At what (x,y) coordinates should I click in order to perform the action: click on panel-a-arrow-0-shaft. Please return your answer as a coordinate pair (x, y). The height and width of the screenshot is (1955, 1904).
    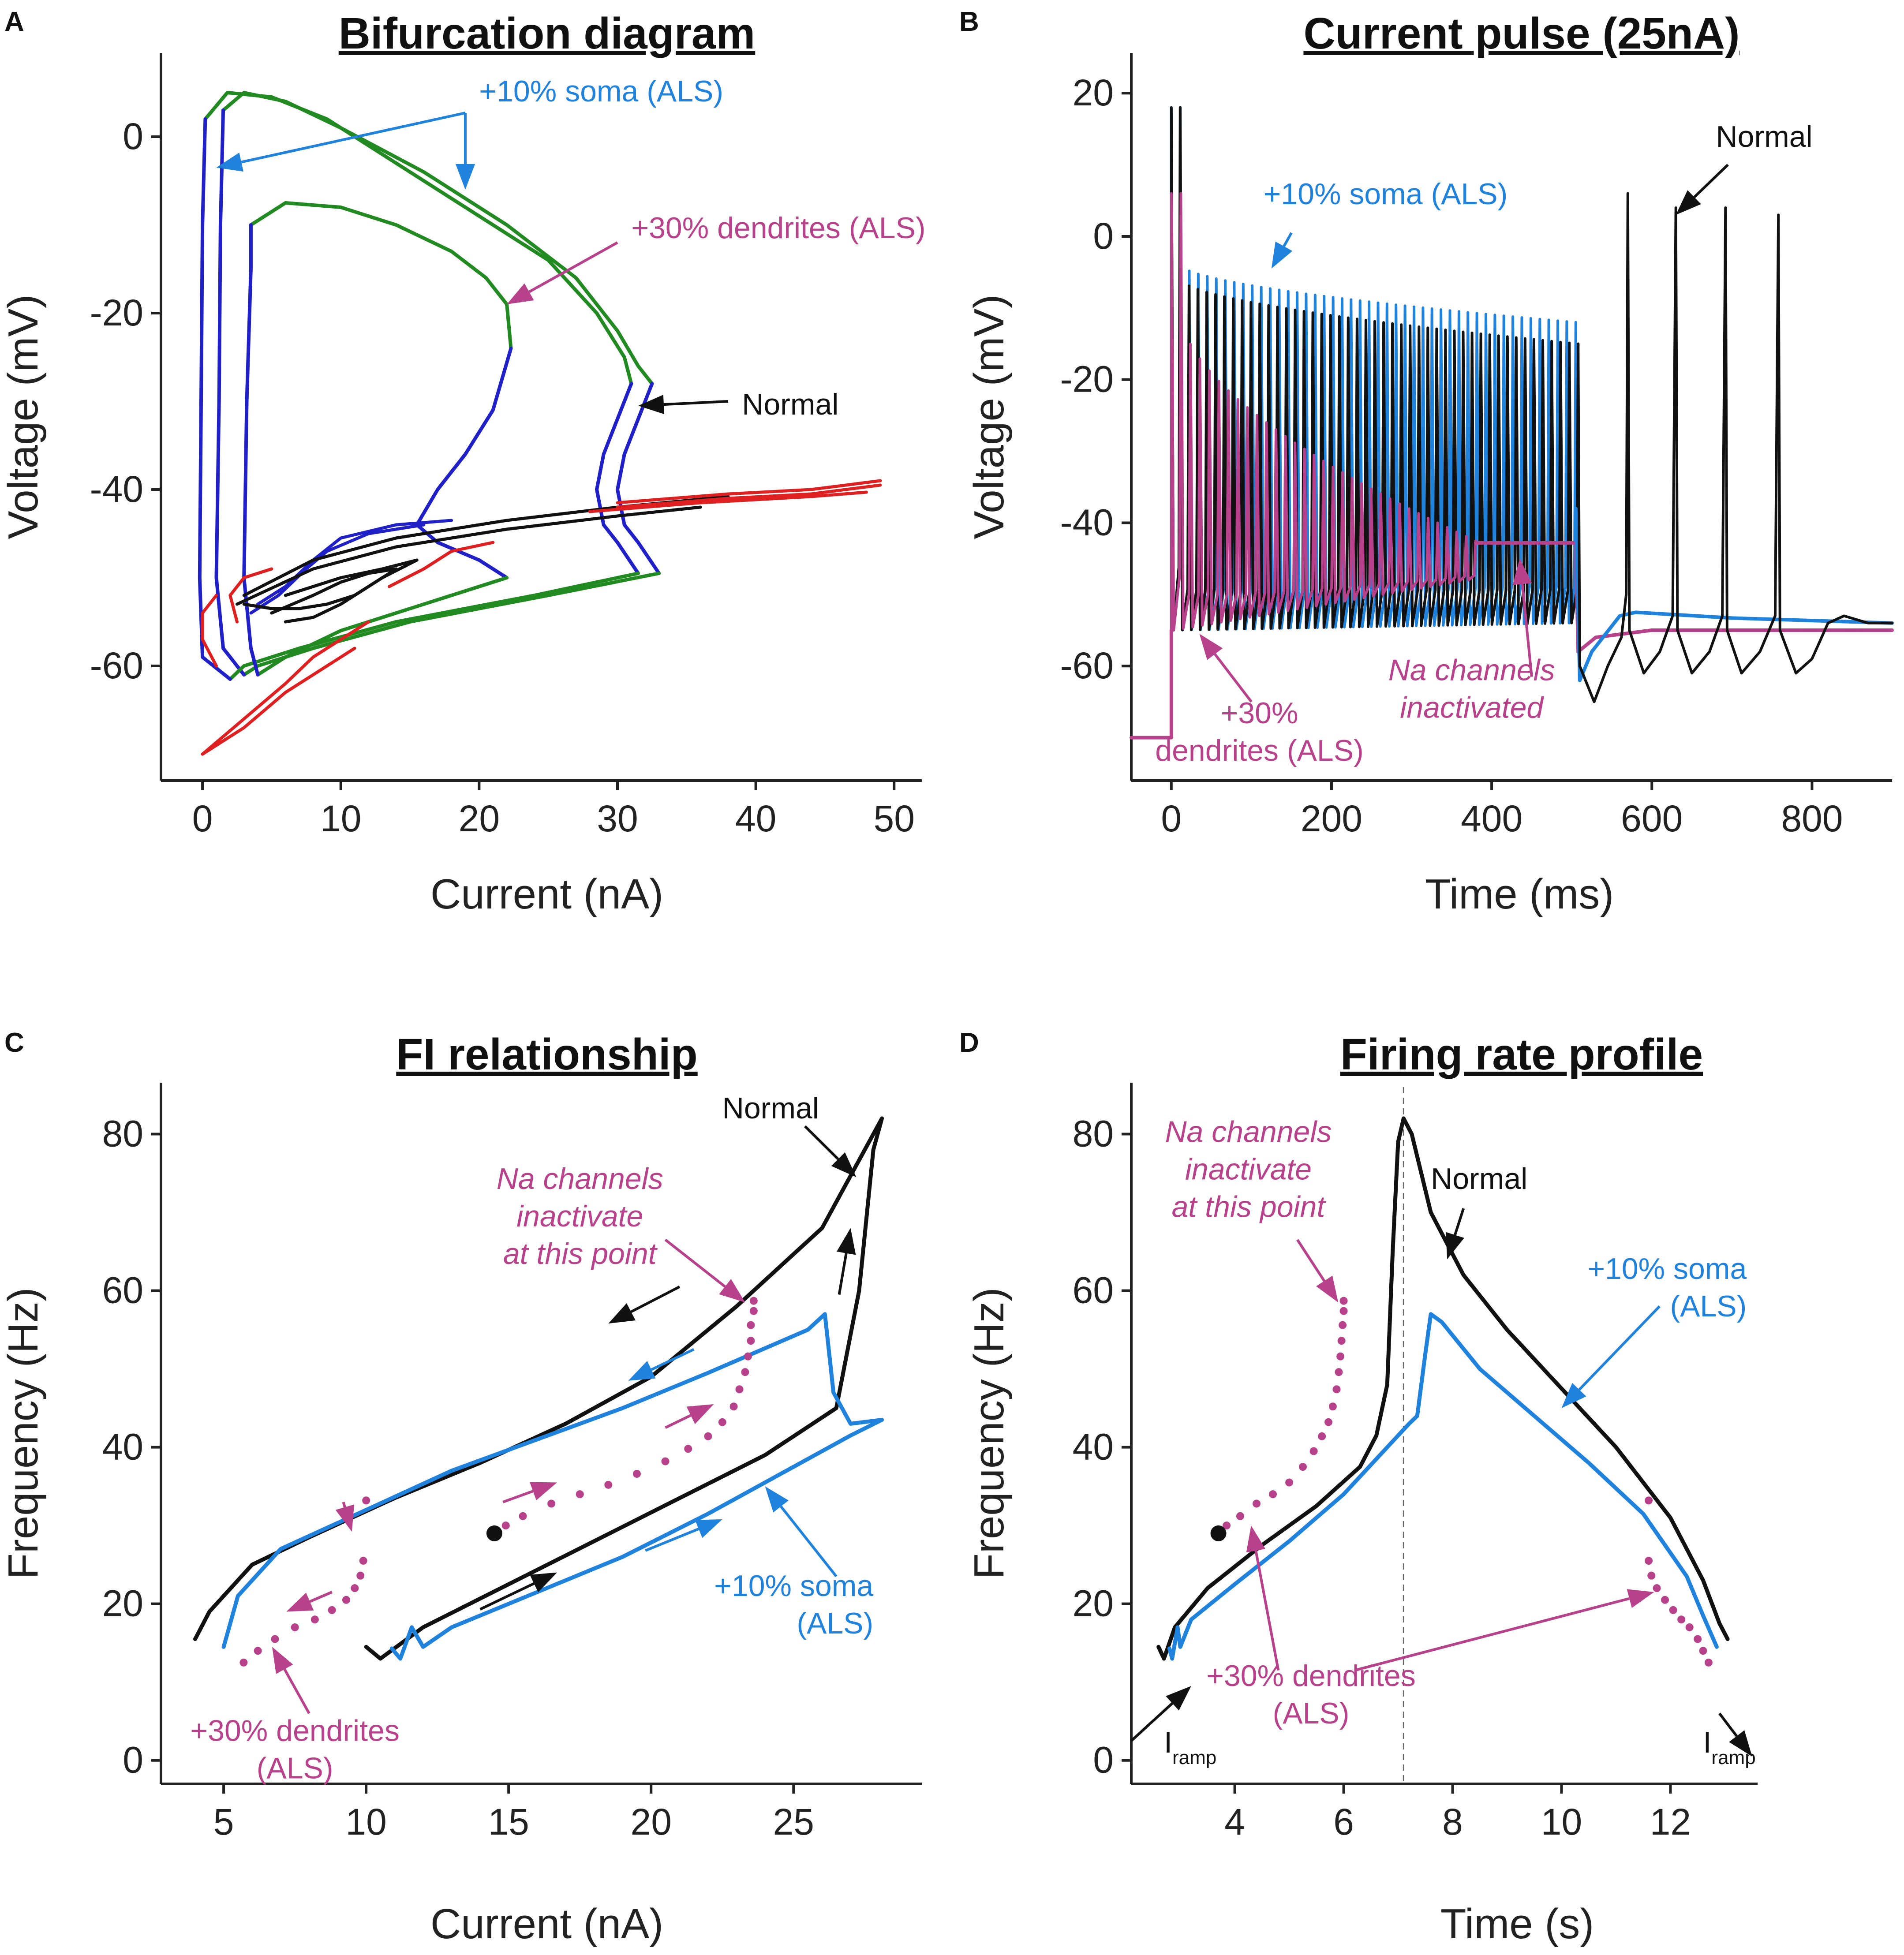
    Looking at the image, I should click on (353, 138).